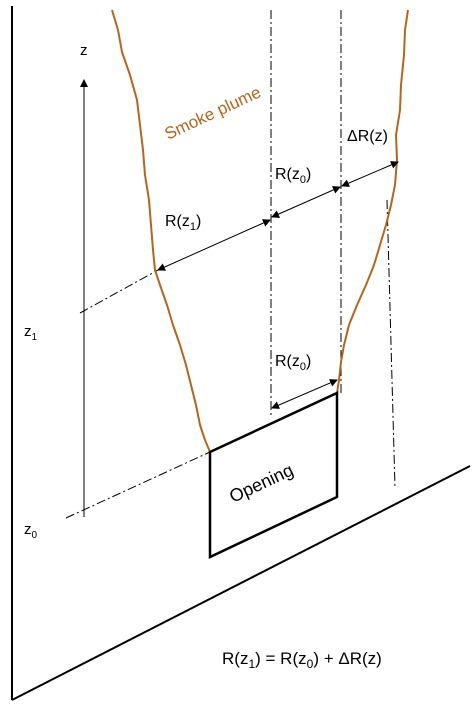 The width and height of the screenshot is (473, 707). Describe the element at coordinates (119, 291) in the screenshot. I see `level-line-z1` at that location.